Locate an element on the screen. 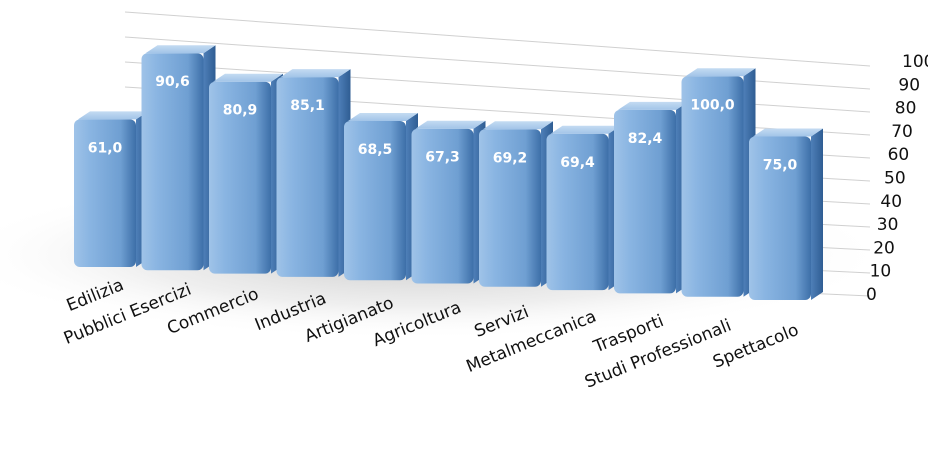 This screenshot has width=928, height=466. grid-line is located at coordinates (497, 39).